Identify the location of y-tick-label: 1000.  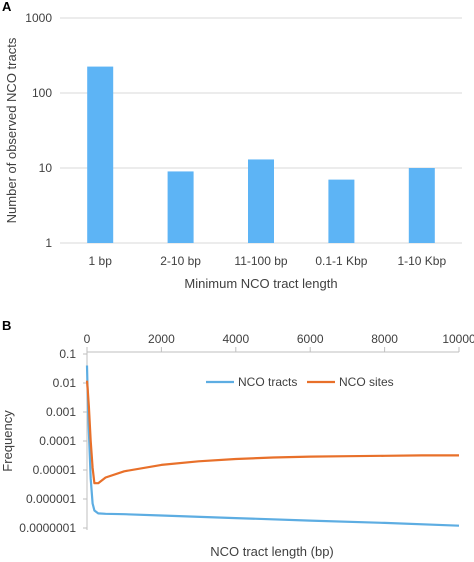
(38, 18).